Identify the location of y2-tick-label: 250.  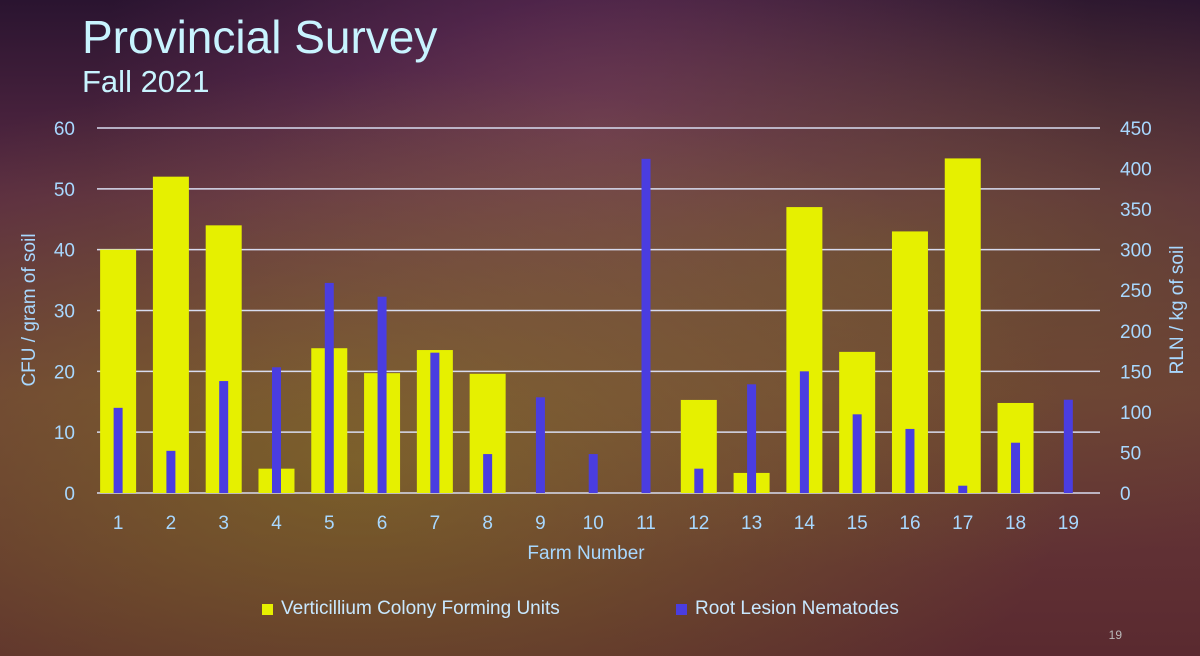
(1136, 291).